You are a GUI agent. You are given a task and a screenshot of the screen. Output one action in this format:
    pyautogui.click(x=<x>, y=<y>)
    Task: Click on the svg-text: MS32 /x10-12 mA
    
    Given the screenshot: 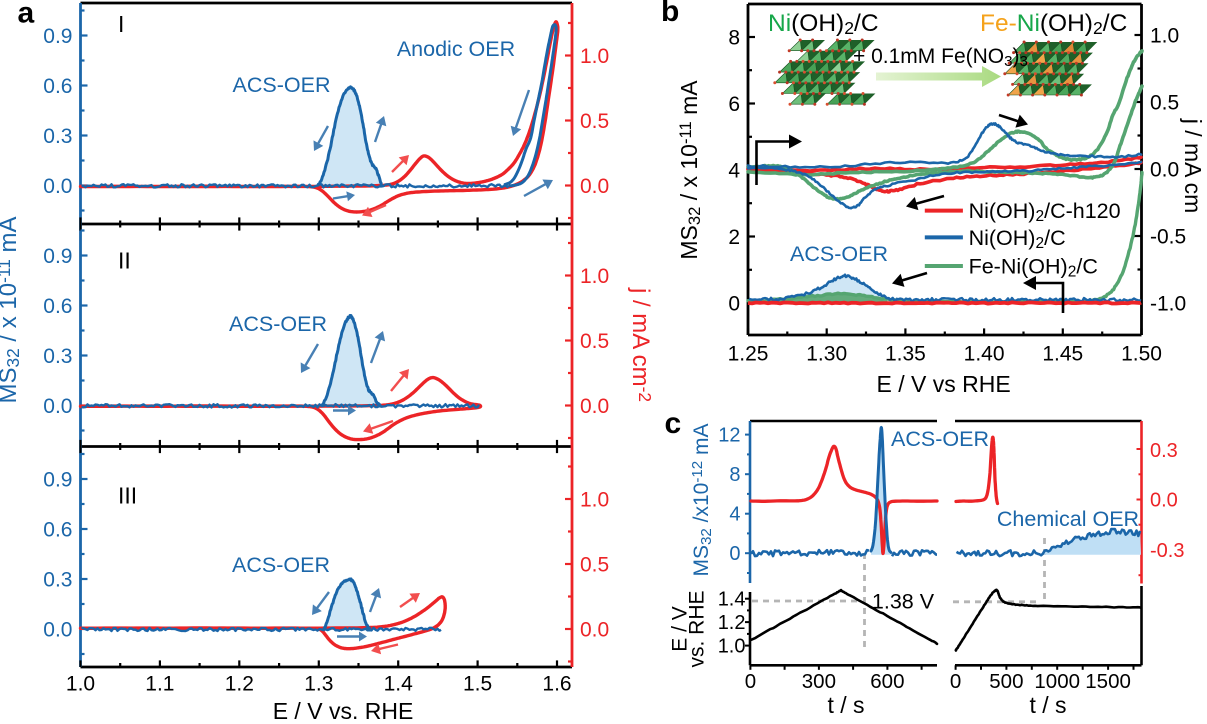 What is the action you would take?
    pyautogui.click(x=701, y=500)
    